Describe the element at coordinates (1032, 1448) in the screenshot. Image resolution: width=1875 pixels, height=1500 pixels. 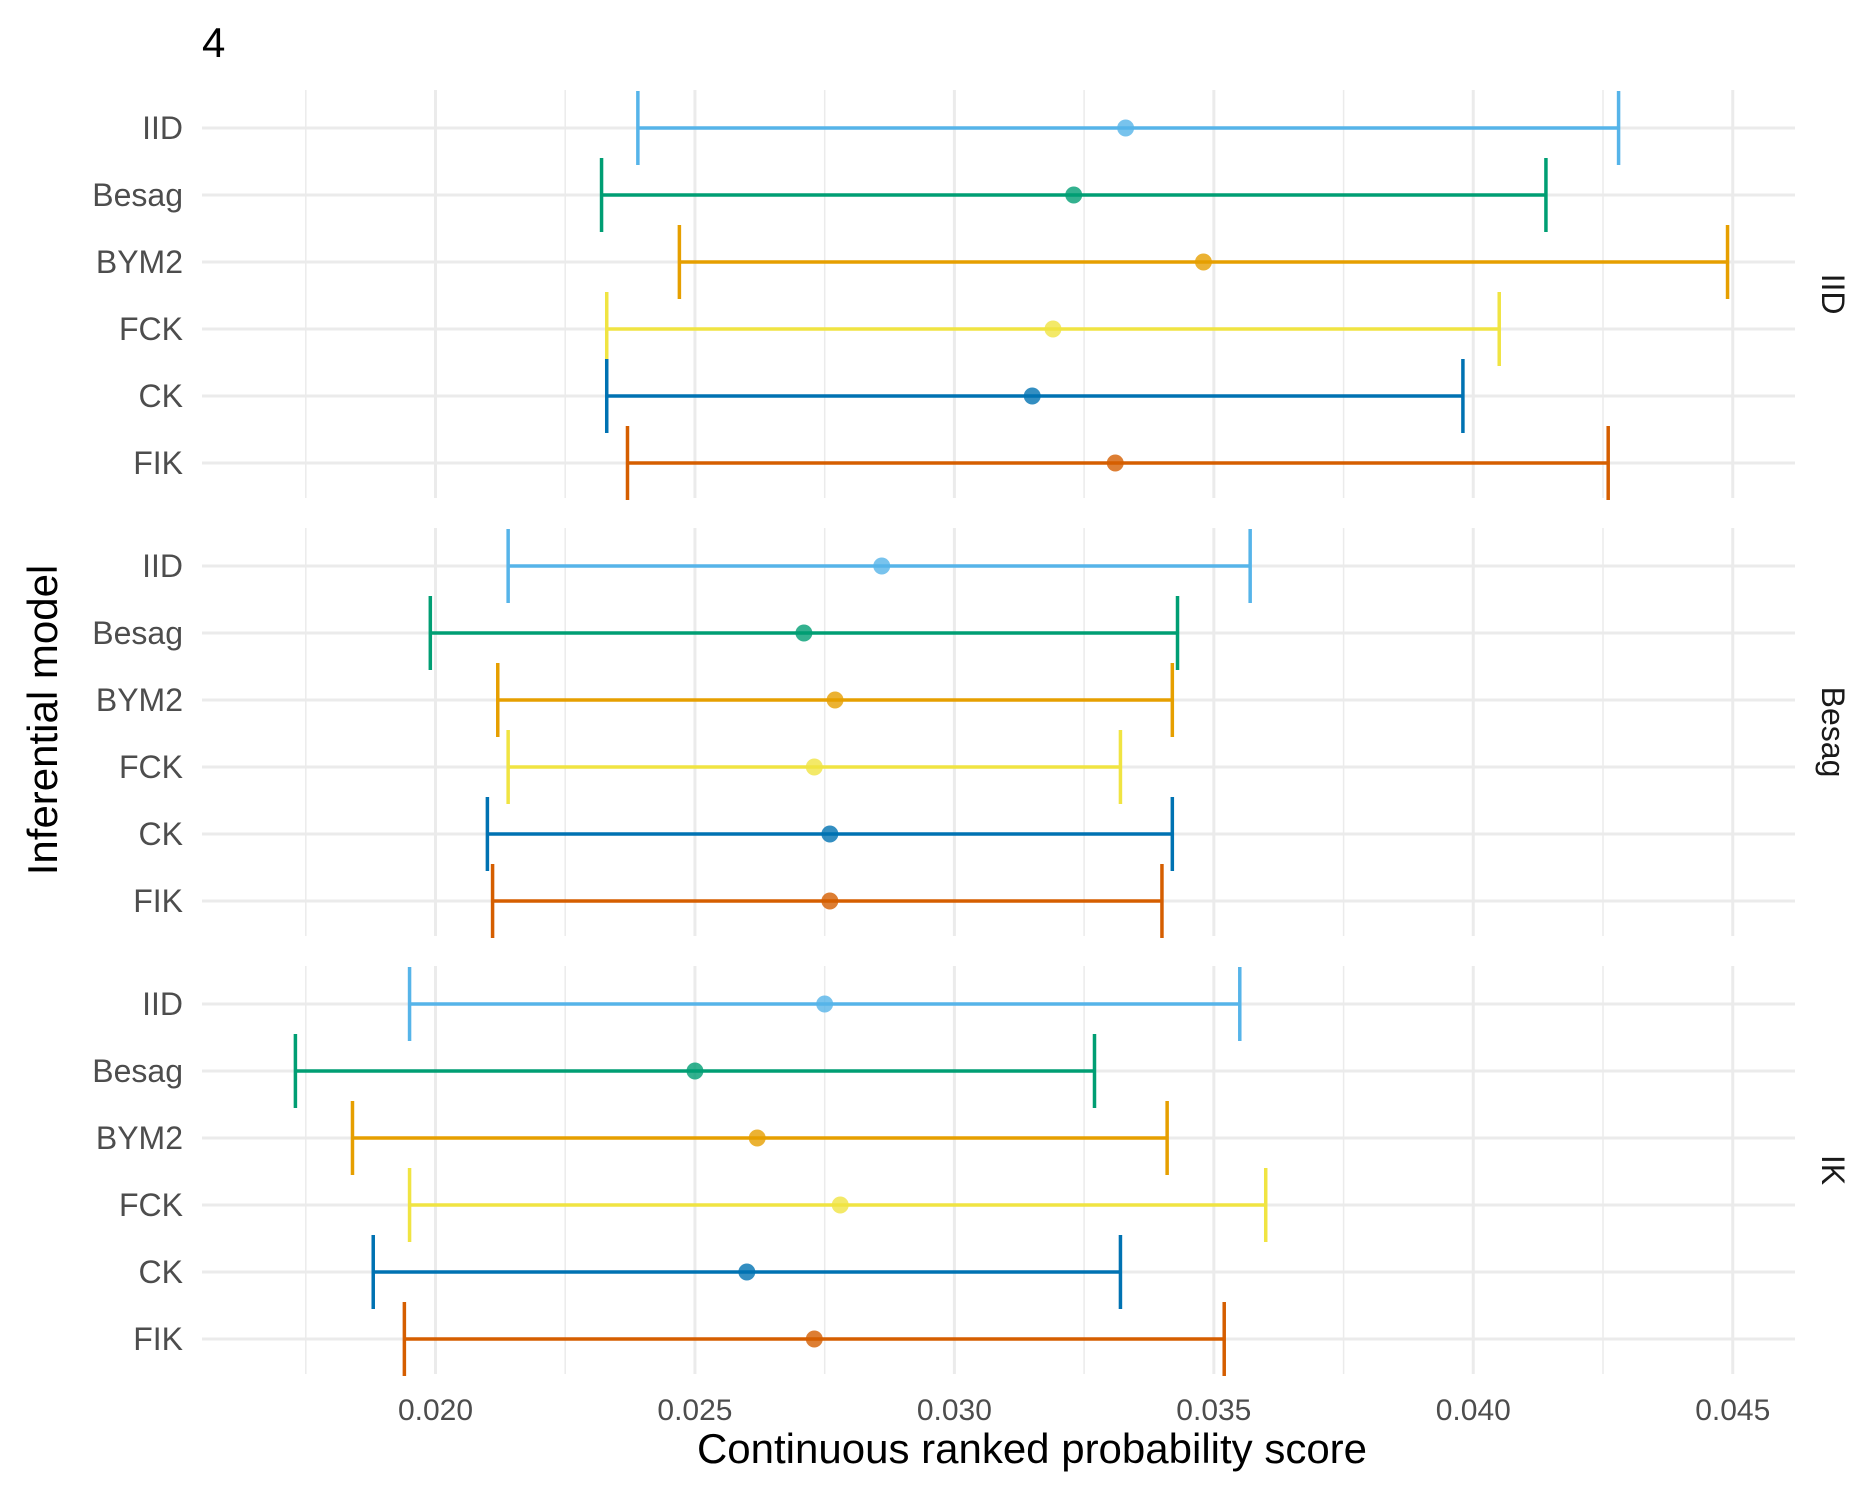
I see `x-axis-title: Continuous ranked probability score` at that location.